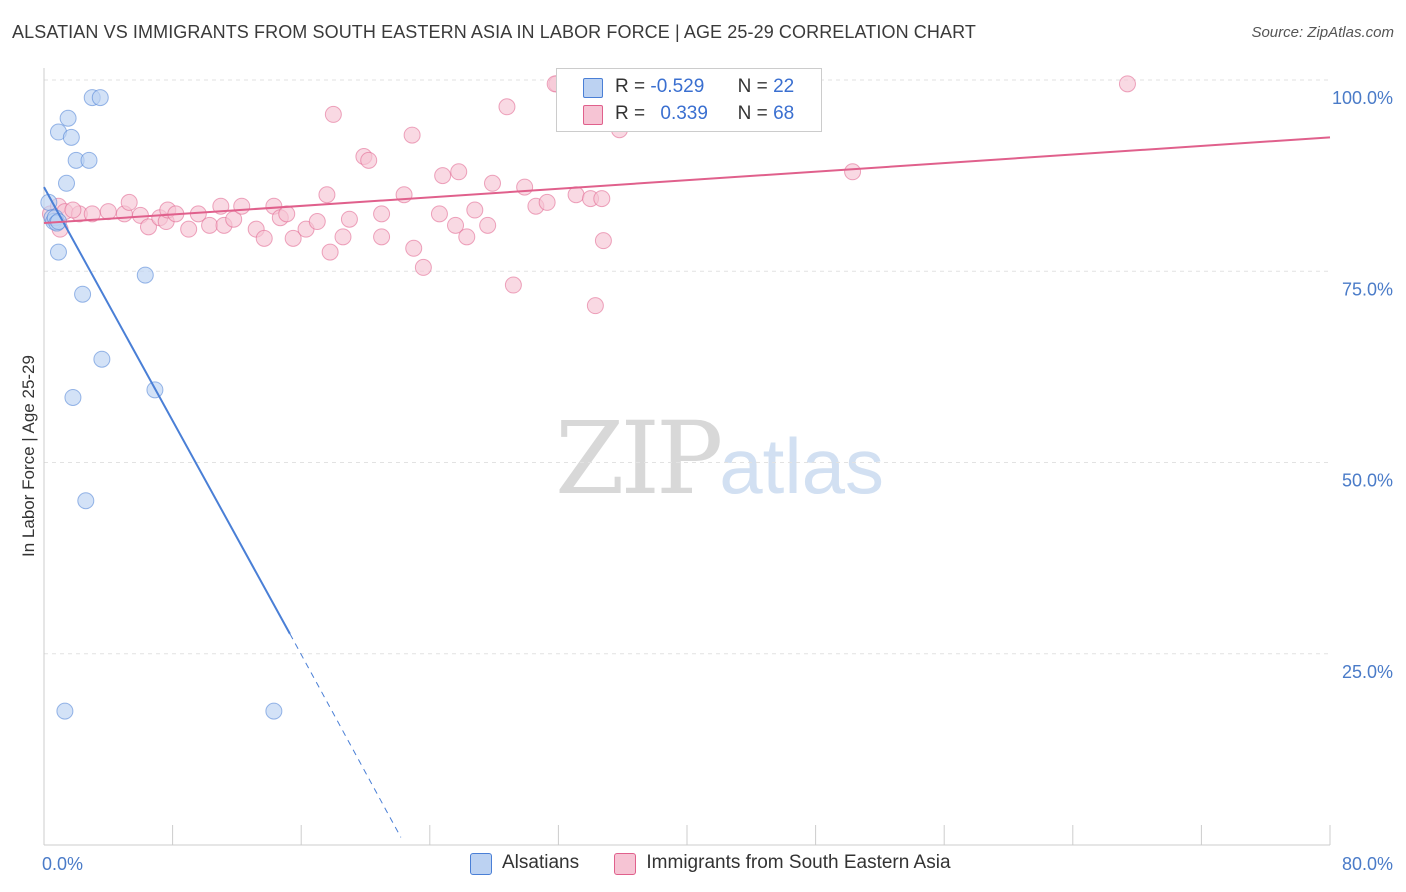  Describe the element at coordinates (625, 864) in the screenshot. I see `bottom-legend-swatch-immigrants` at that location.